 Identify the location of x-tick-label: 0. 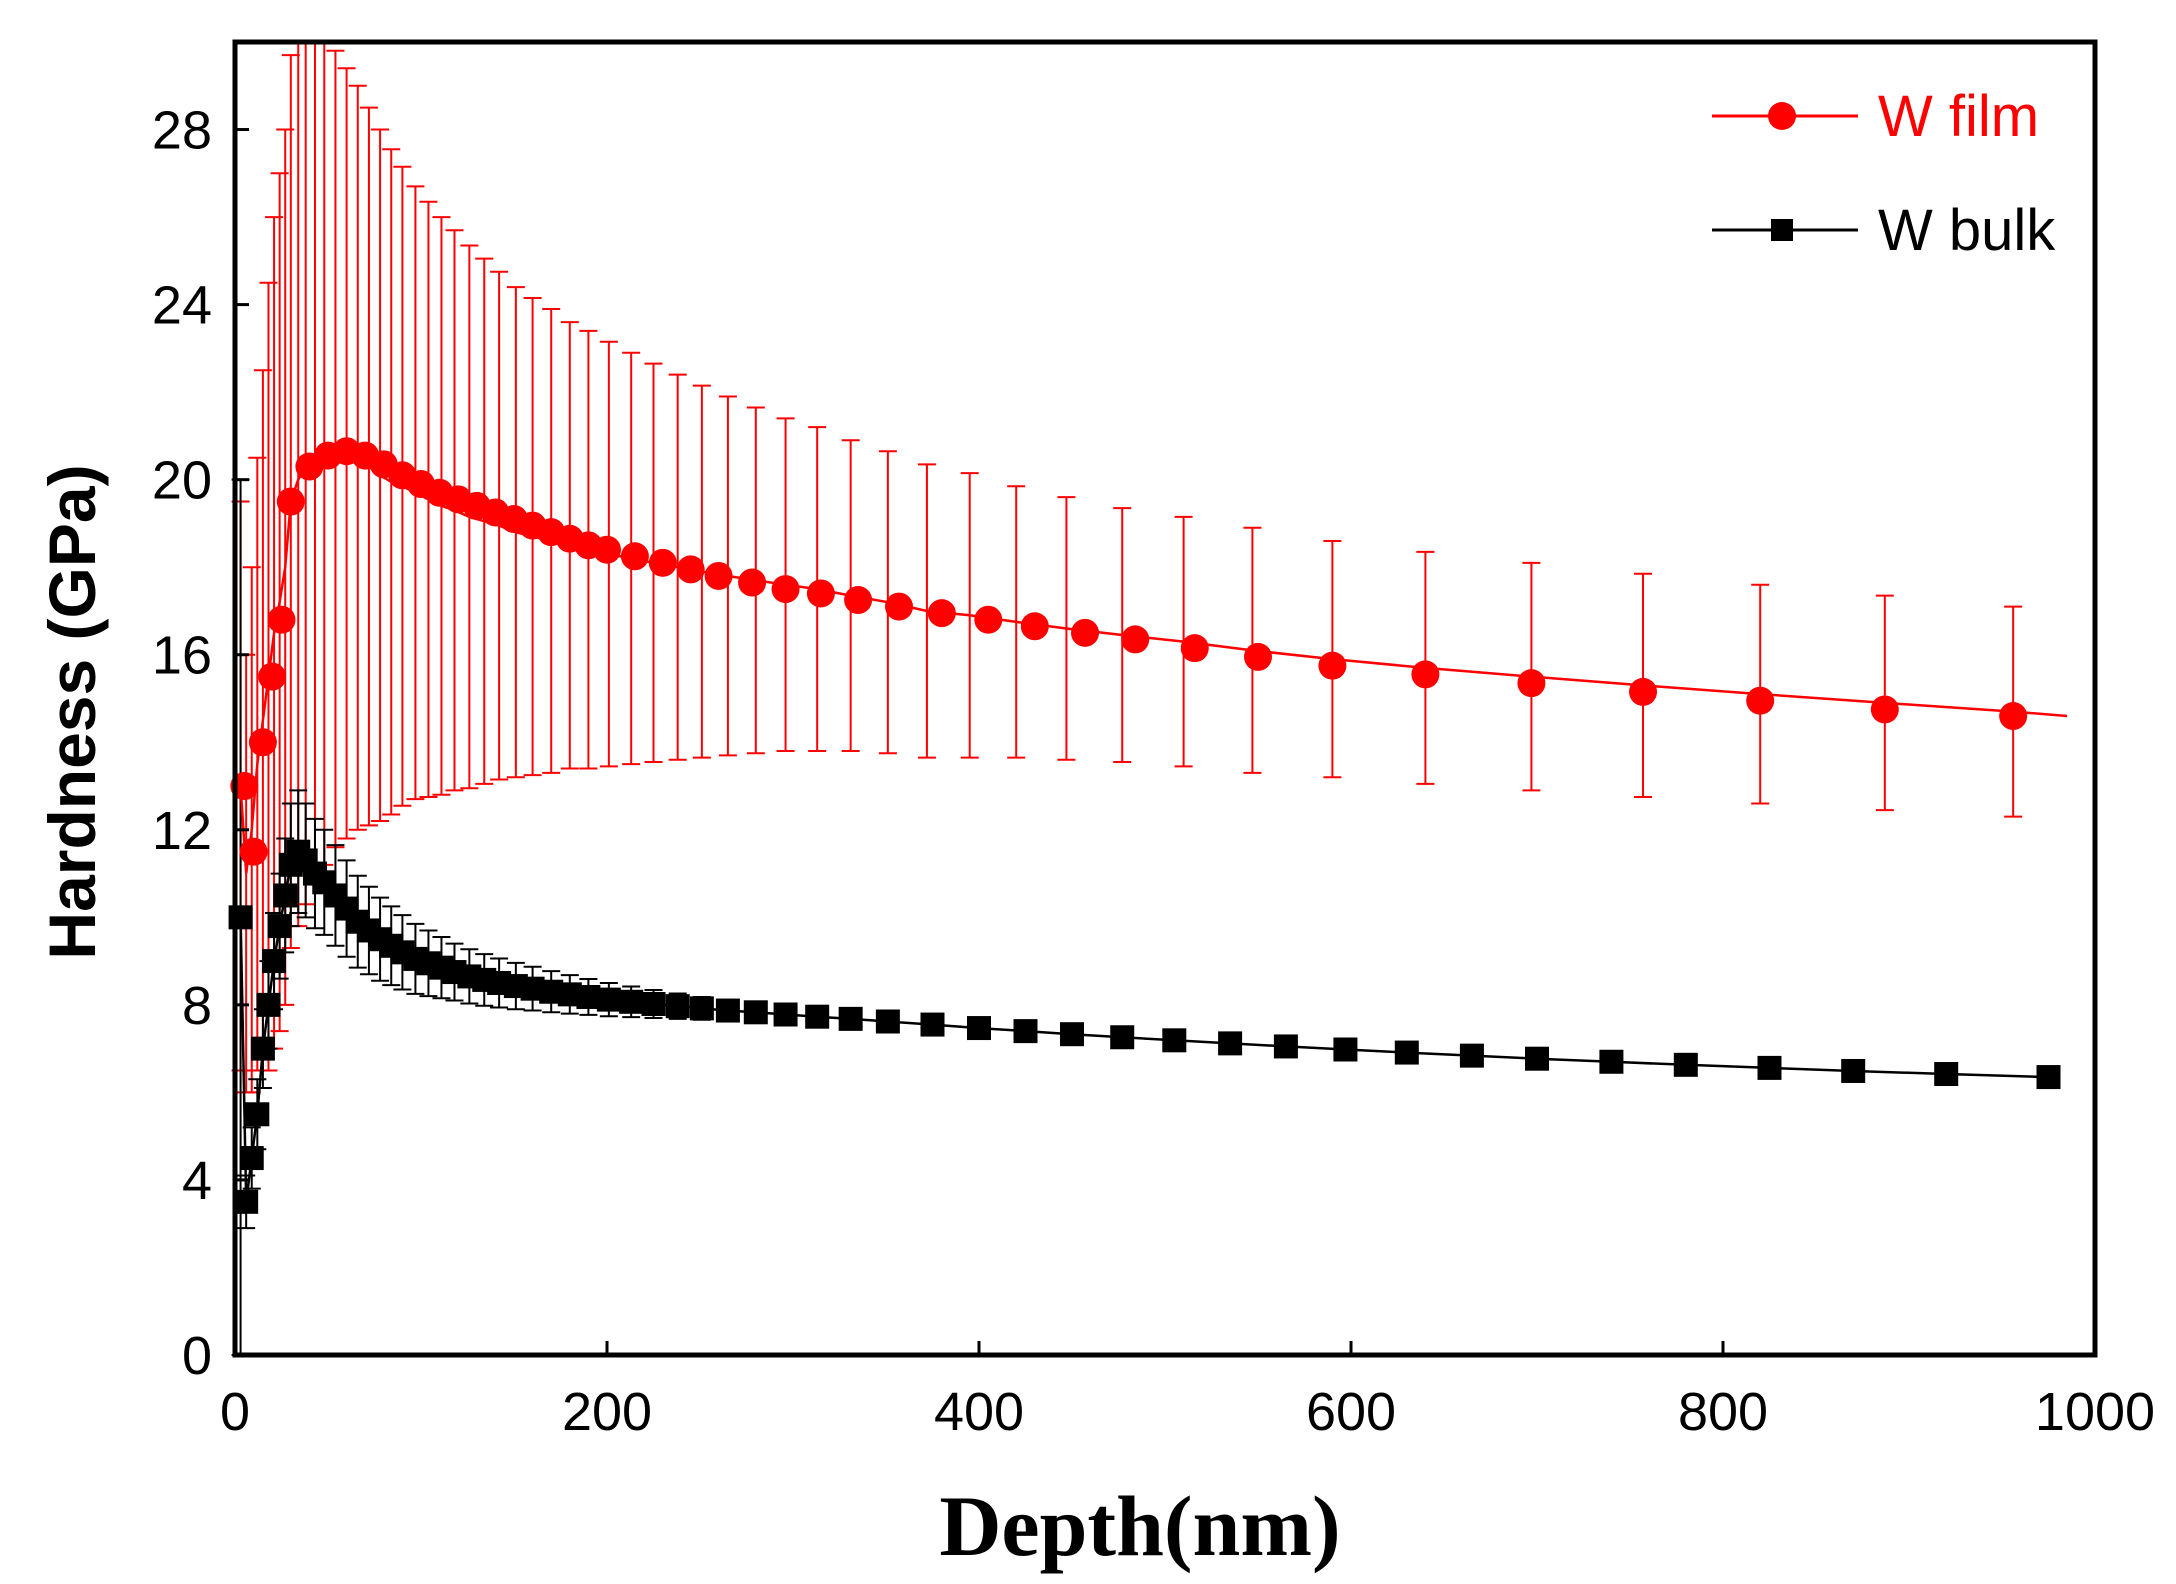
(235, 1412).